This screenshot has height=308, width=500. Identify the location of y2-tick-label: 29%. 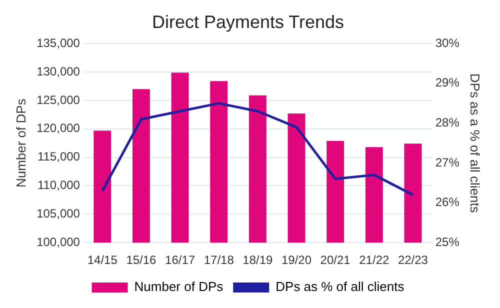
(447, 83).